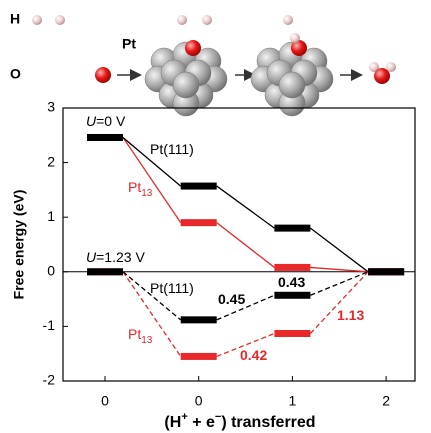 The height and width of the screenshot is (433, 431). What do you see at coordinates (201, 422) in the screenshot?
I see `x-axis-label-part: + e` at bounding box center [201, 422].